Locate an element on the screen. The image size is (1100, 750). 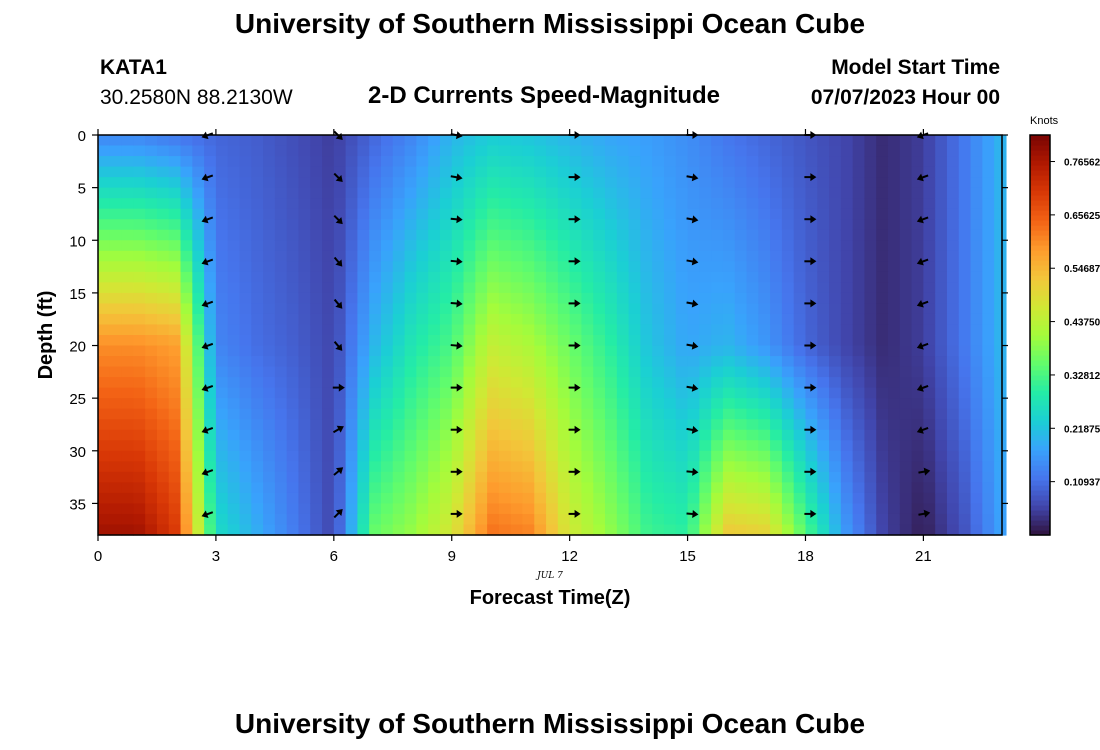
x-tick-label: 12 is located at coordinates (569, 556).